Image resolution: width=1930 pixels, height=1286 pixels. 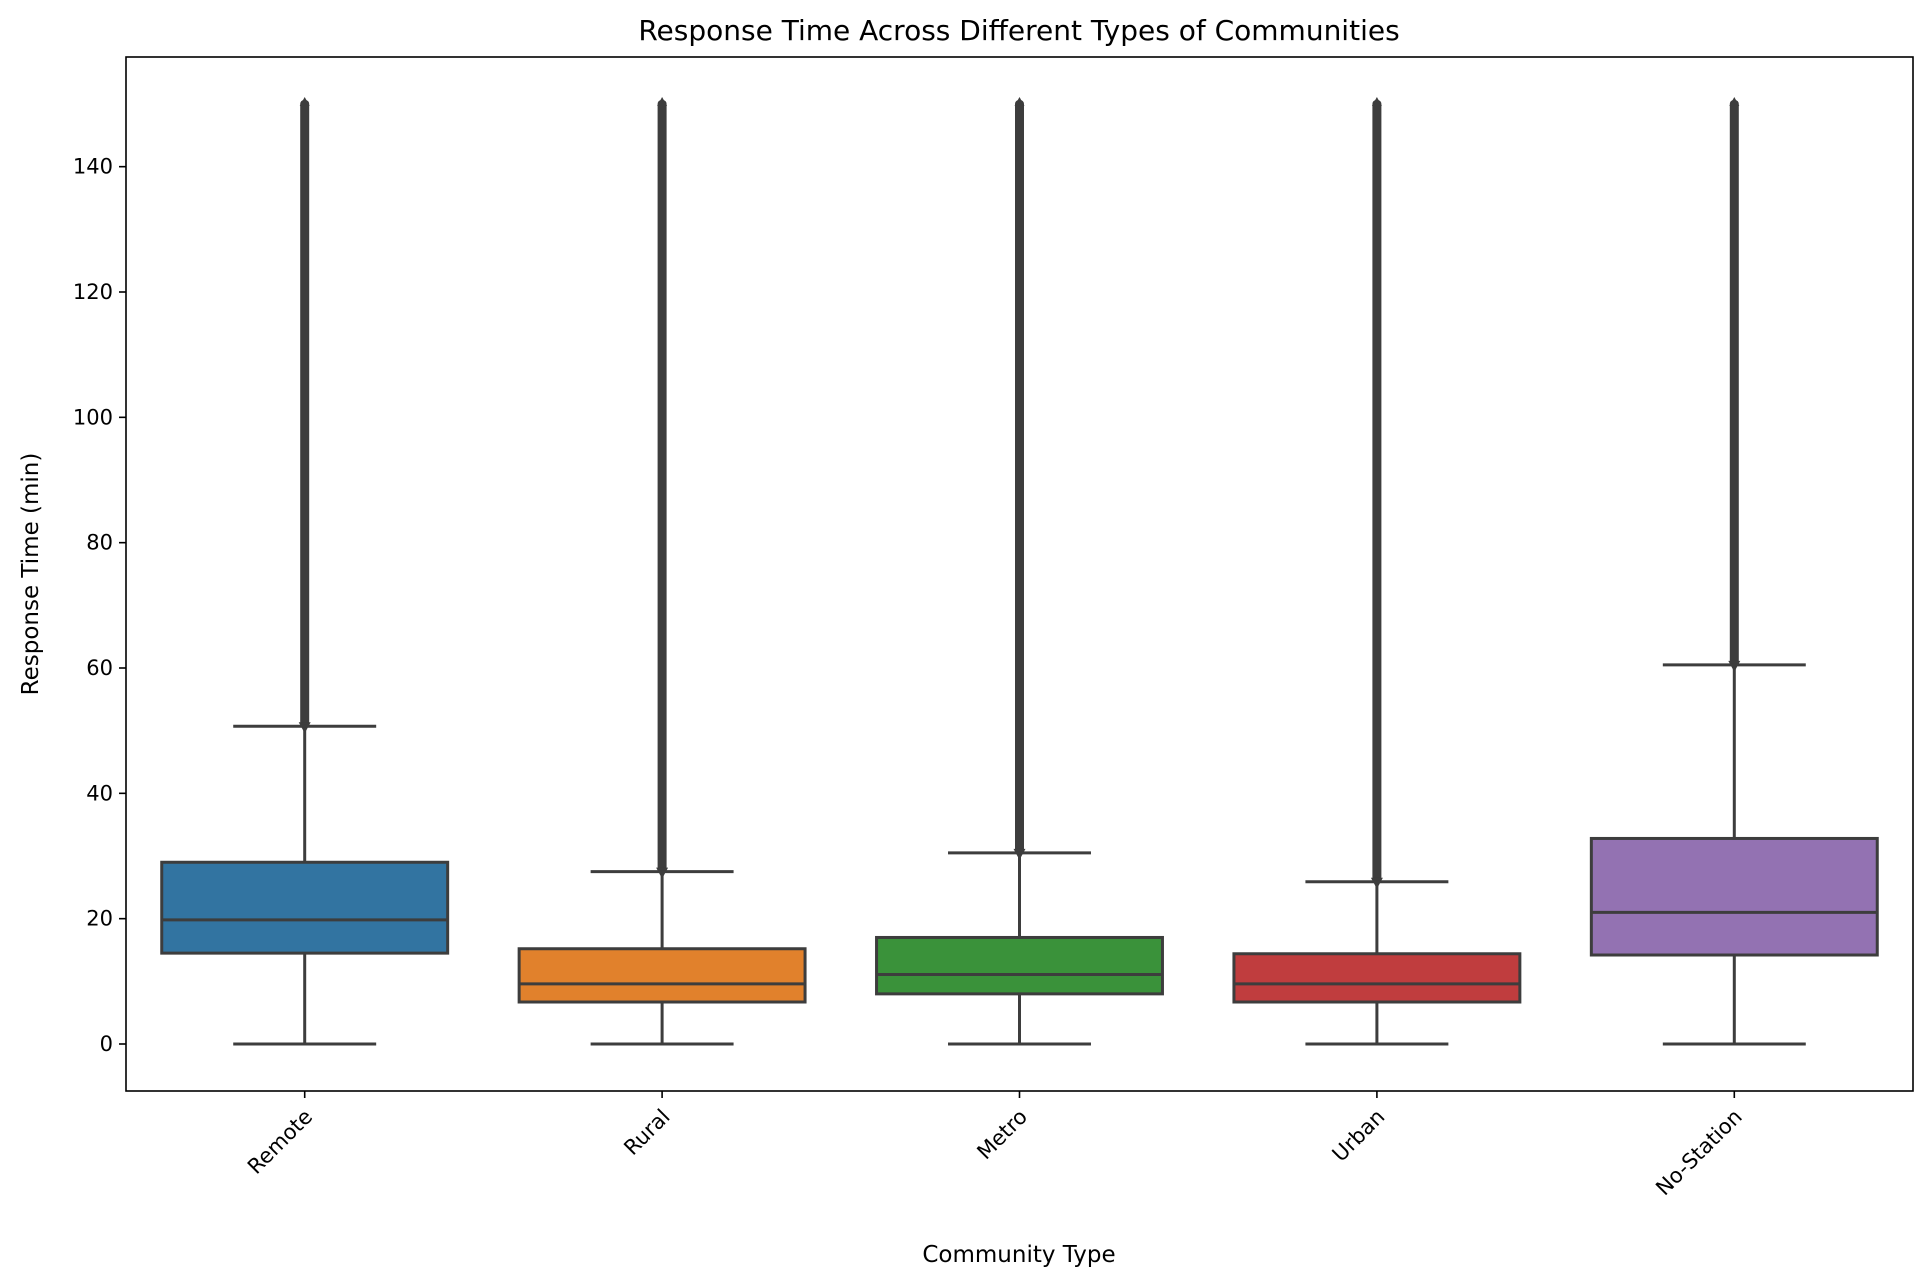 I want to click on box-group-urban, so click(x=1377, y=571).